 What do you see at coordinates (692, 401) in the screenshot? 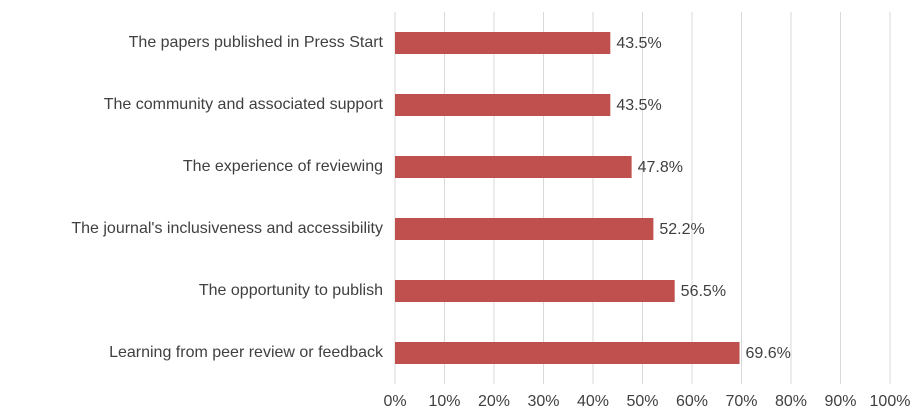
I see `x-tick-label: 60%` at bounding box center [692, 401].